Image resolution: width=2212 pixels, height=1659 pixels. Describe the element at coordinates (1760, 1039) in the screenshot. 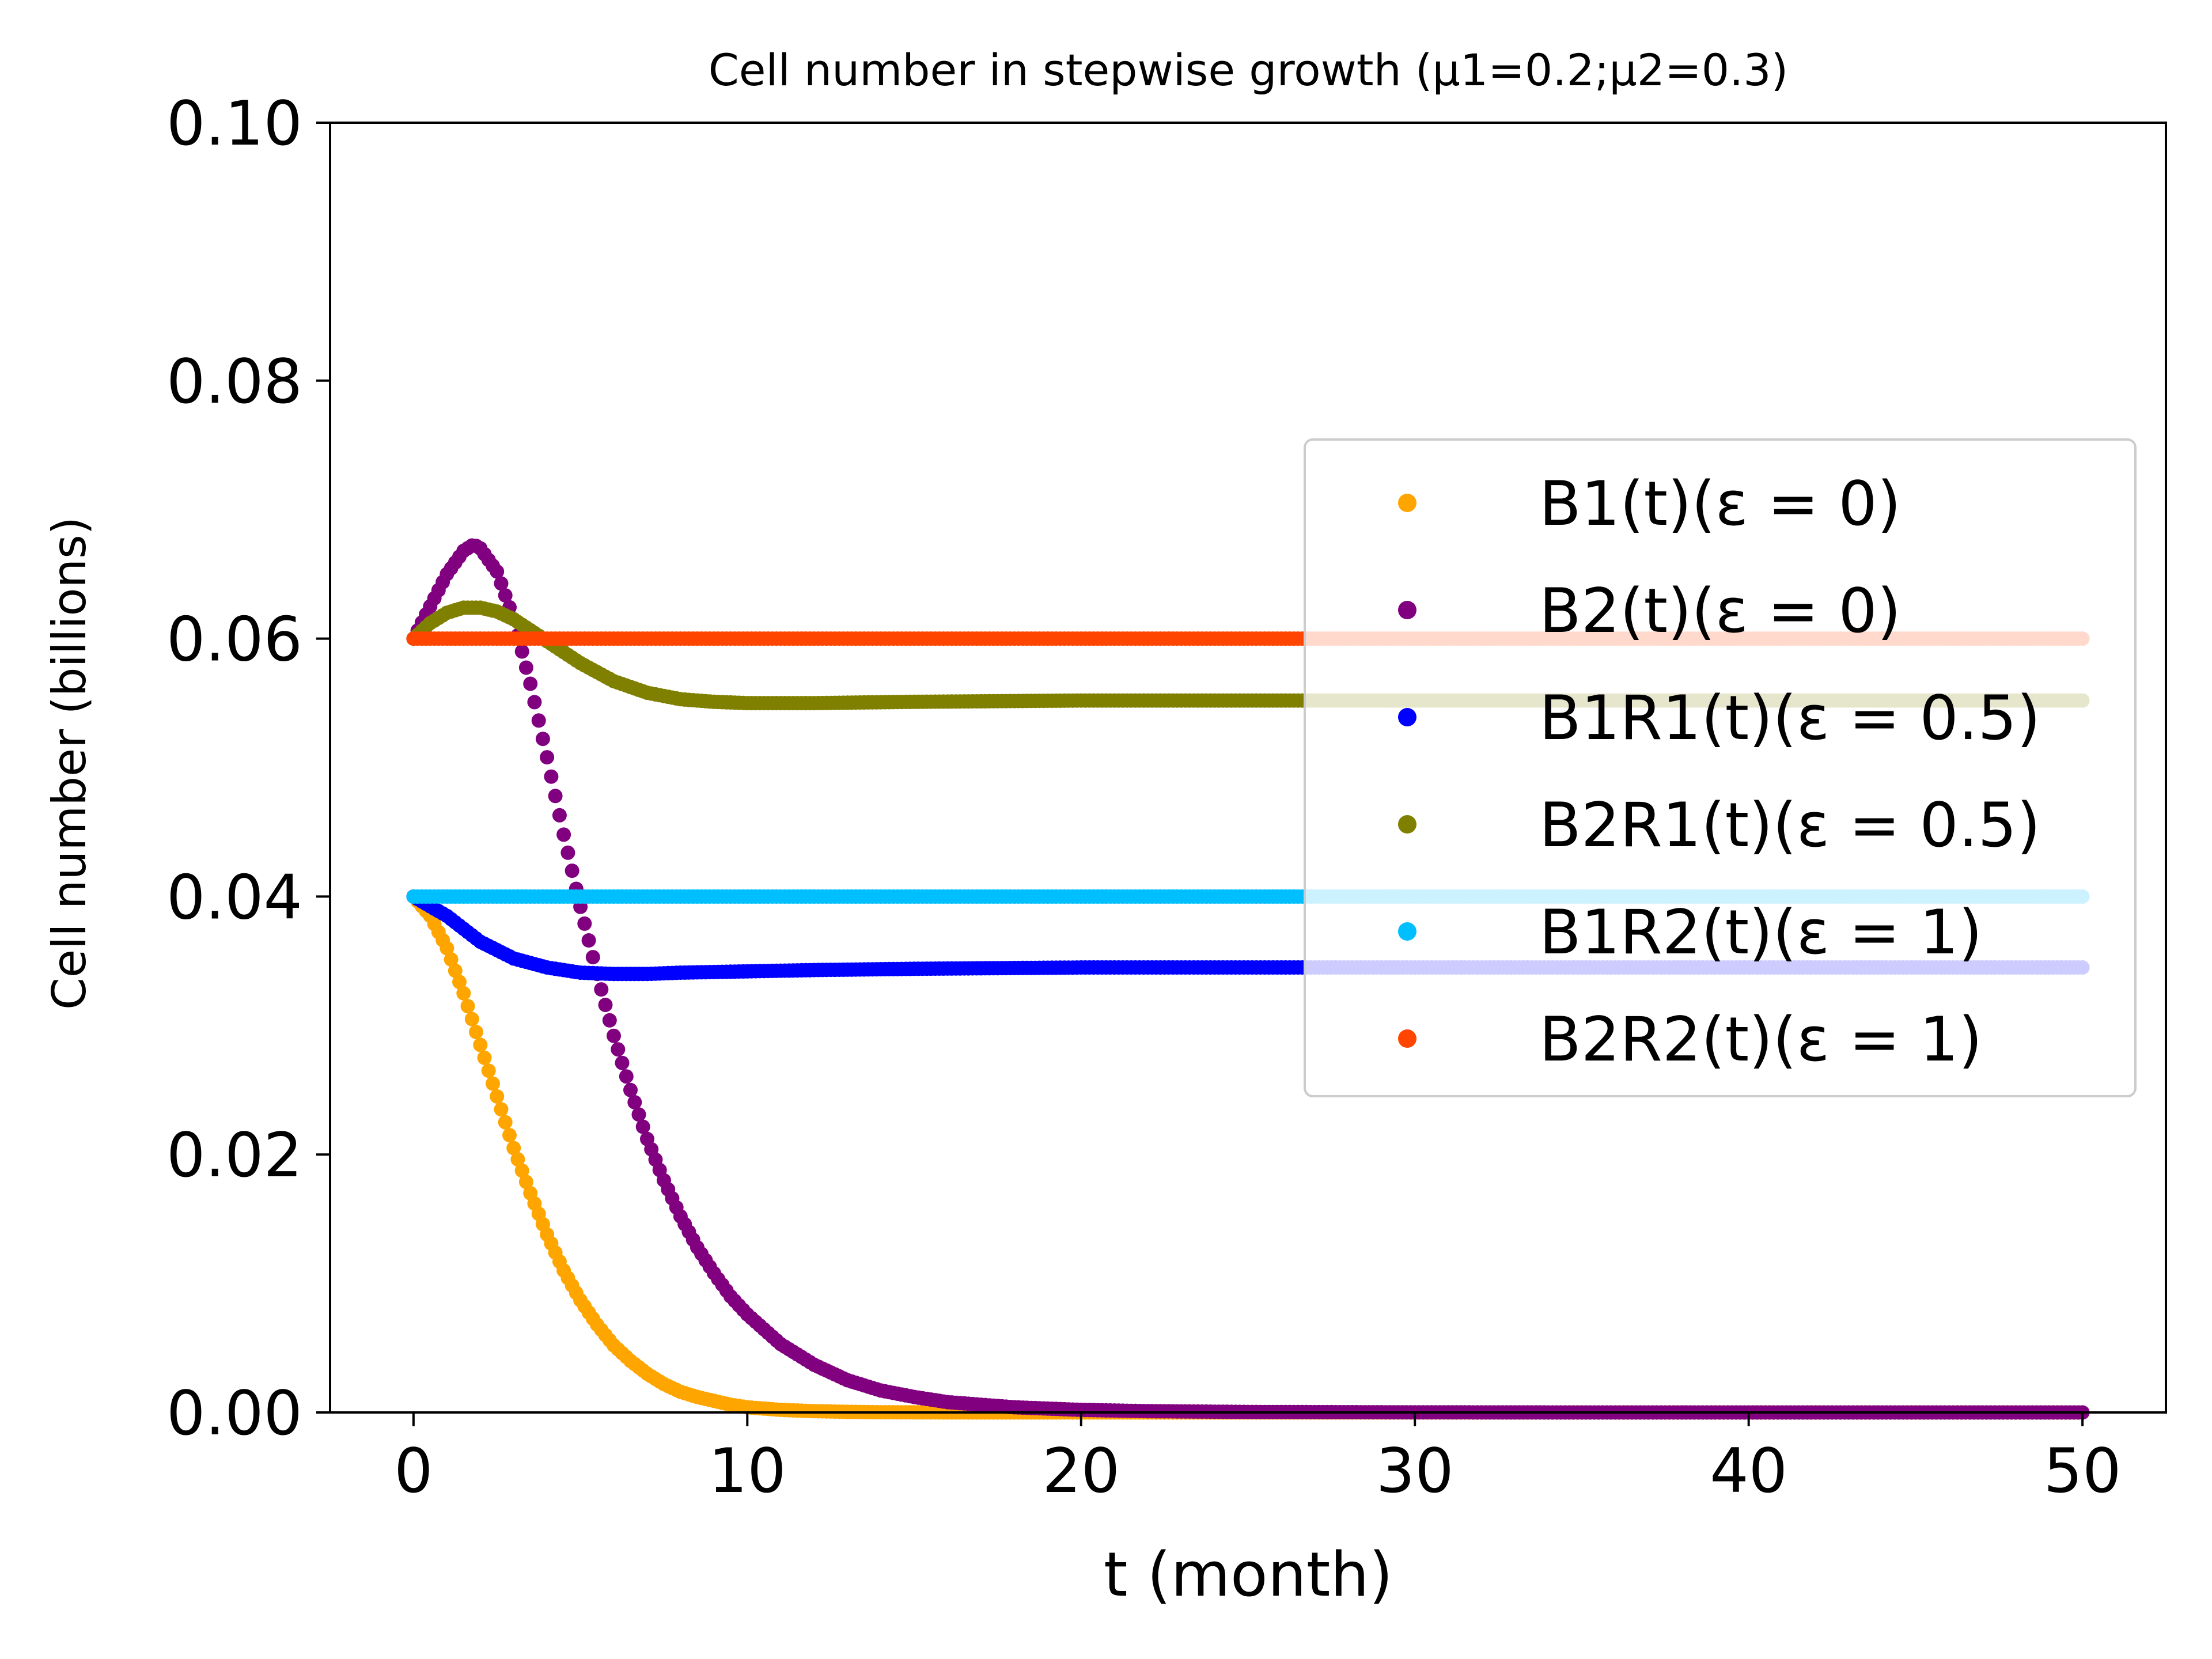

I see `legend-label: B2R2(t)(ε = 1)` at that location.